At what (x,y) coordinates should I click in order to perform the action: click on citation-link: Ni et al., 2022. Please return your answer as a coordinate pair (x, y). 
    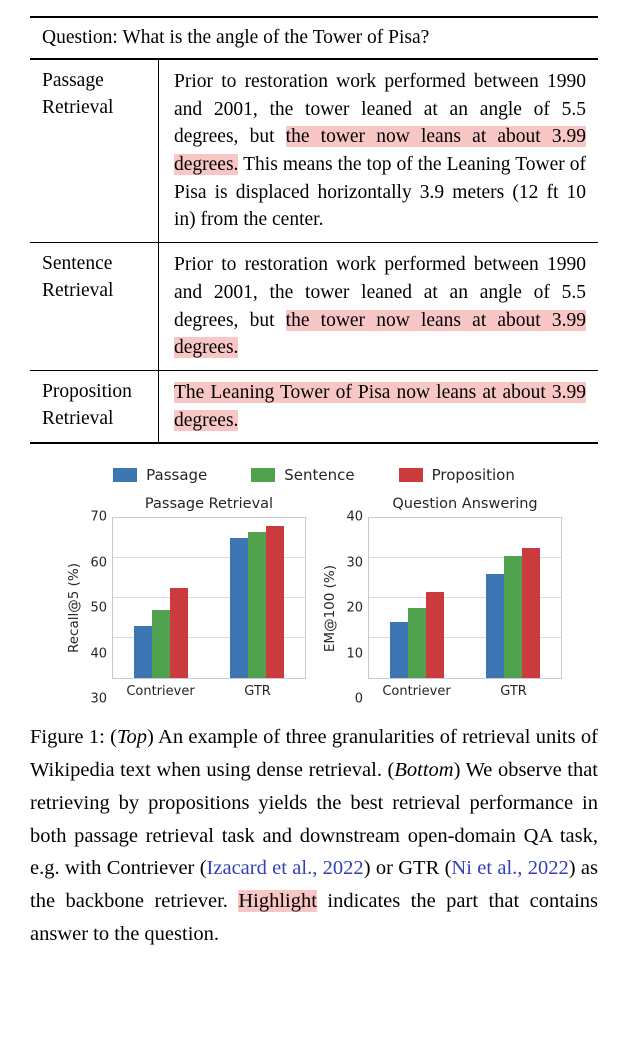
    Looking at the image, I should click on (510, 868).